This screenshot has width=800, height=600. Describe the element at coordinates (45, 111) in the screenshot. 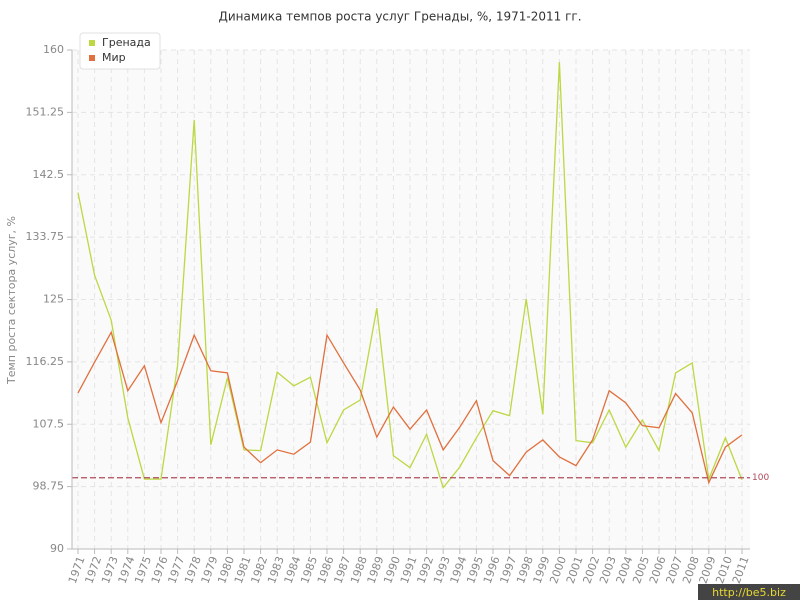

I see `y-tick-label: 151.25` at that location.